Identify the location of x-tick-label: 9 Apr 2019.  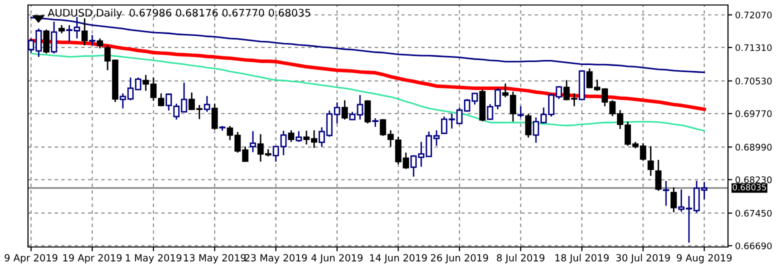
(31, 259).